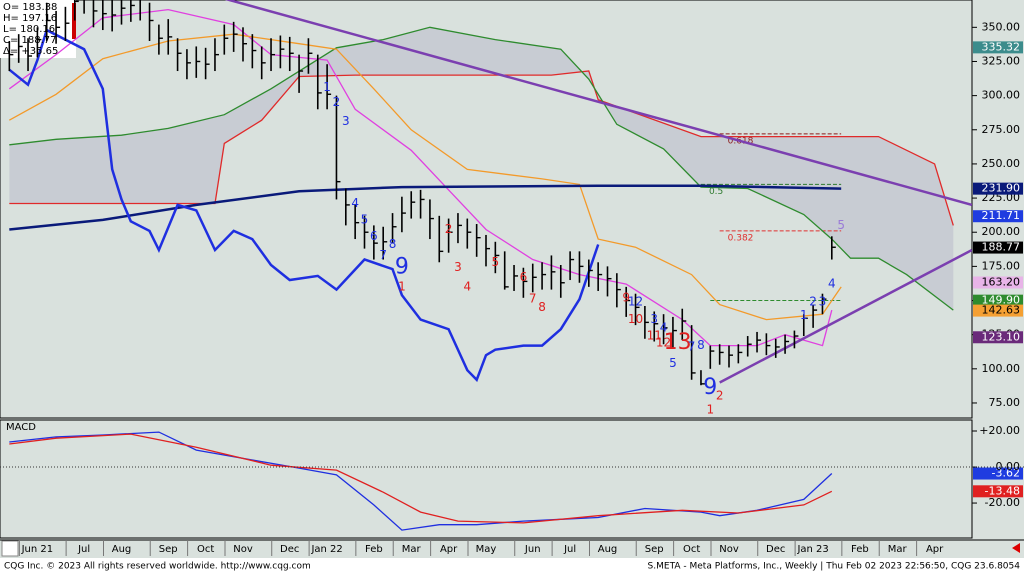  I want to click on count-label: 11, so click(654, 336).